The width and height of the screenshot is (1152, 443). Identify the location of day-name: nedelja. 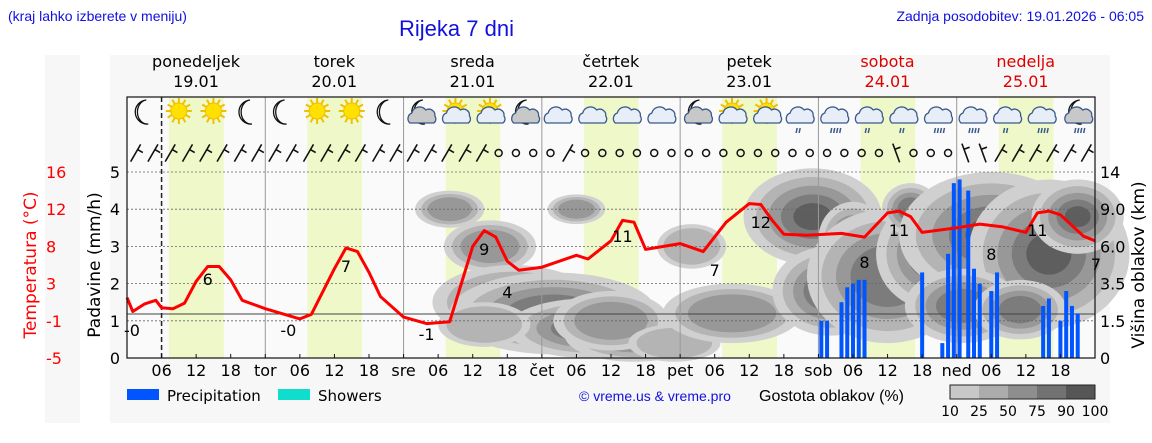
(1026, 61).